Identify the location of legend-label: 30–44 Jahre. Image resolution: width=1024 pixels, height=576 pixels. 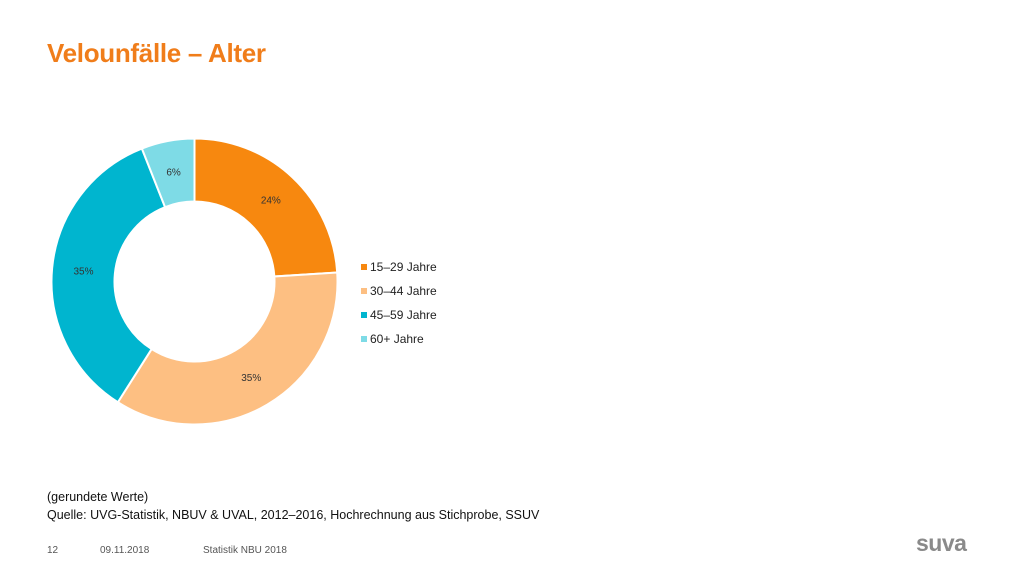
(403, 291).